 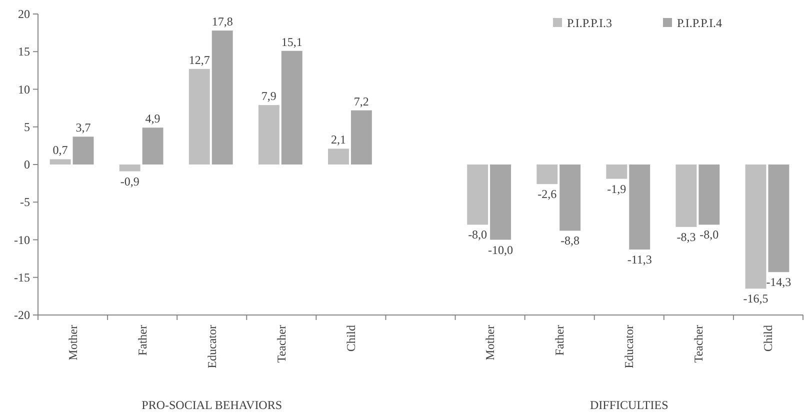 I want to click on data-label: -2,6, so click(x=547, y=194).